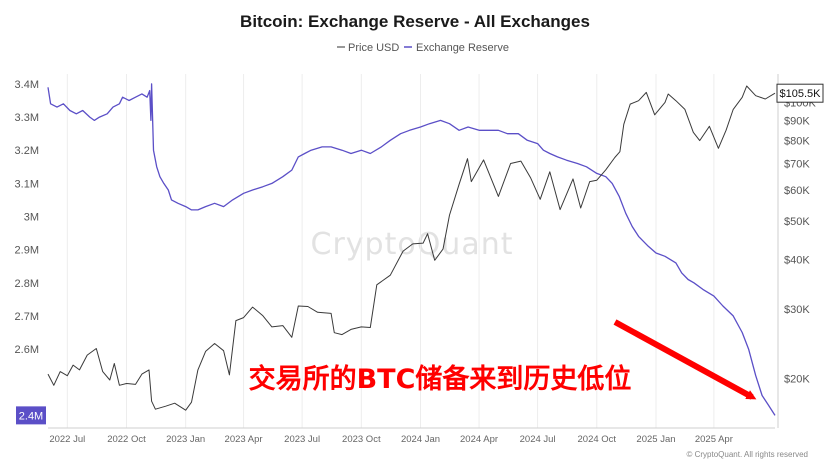 This screenshot has width=829, height=466. What do you see at coordinates (597, 439) in the screenshot?
I see `x-tick-label: 2024 Oct` at bounding box center [597, 439].